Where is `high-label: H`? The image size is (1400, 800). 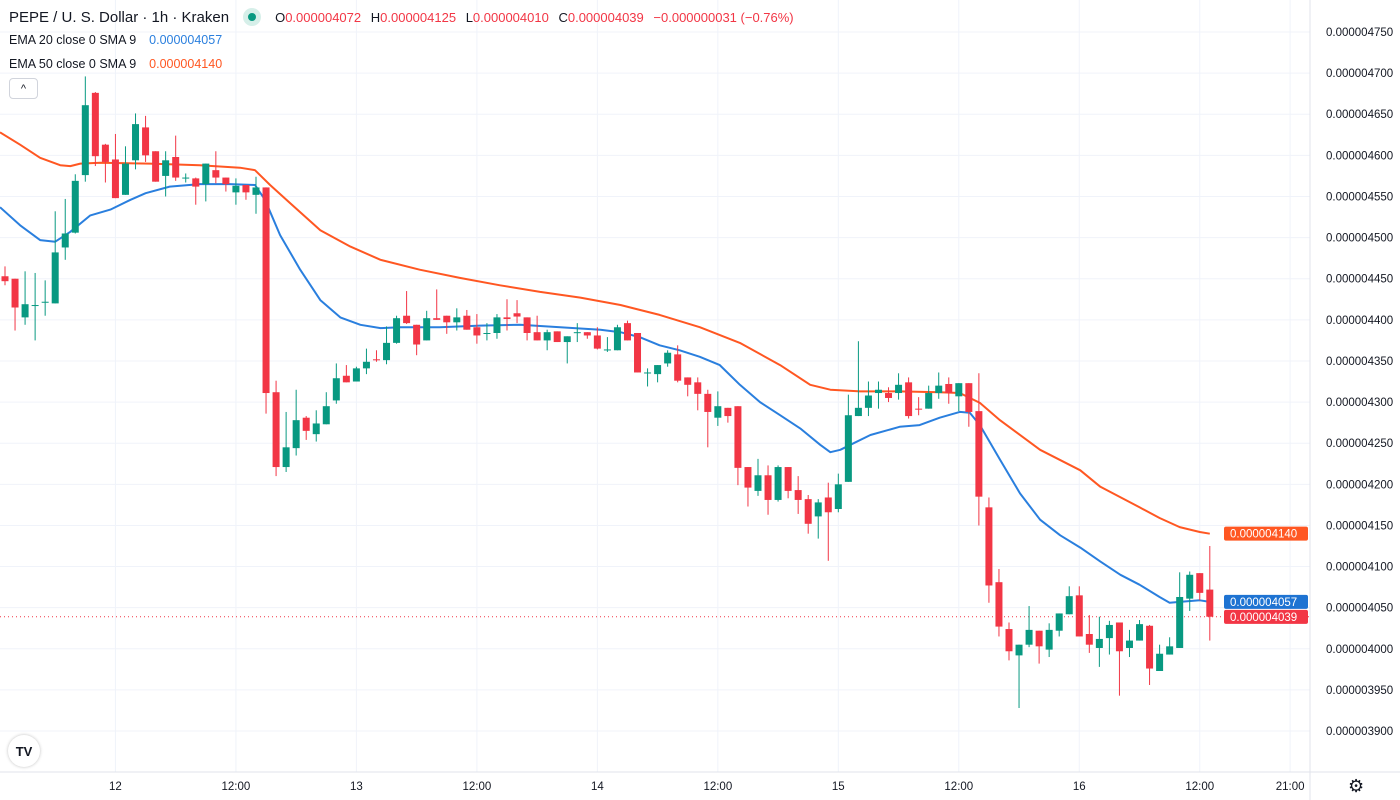
high-label: H is located at coordinates (375, 17).